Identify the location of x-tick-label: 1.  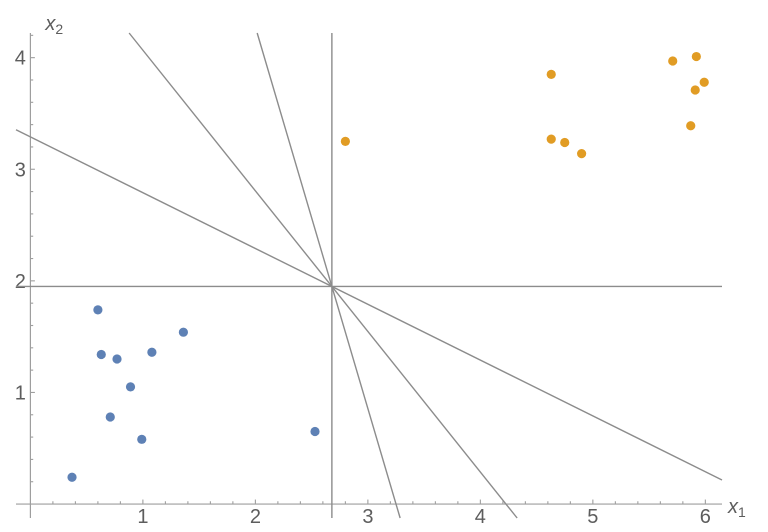
(142, 517).